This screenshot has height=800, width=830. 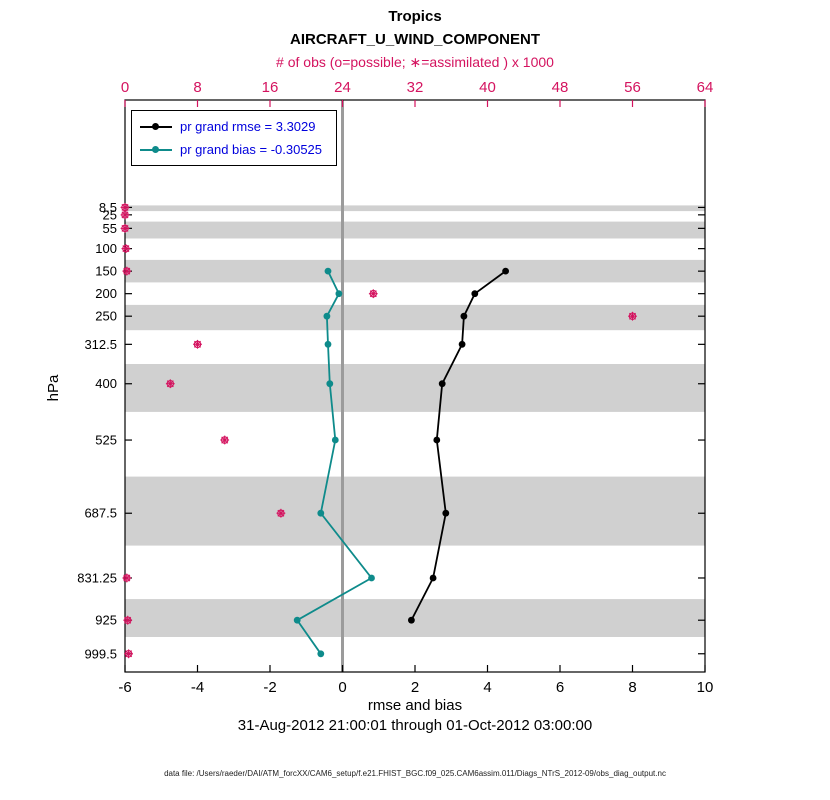 What do you see at coordinates (415, 87) in the screenshot?
I see `top-tick-label: 32` at bounding box center [415, 87].